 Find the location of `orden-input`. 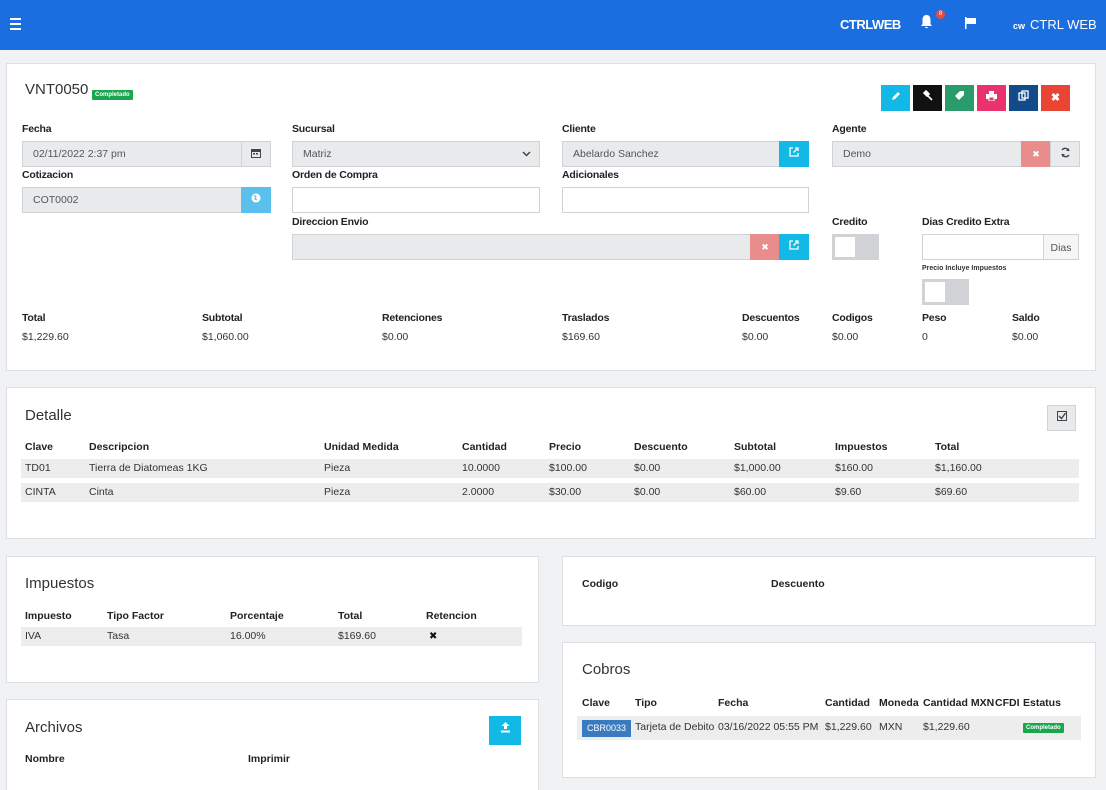

orden-input is located at coordinates (416, 200).